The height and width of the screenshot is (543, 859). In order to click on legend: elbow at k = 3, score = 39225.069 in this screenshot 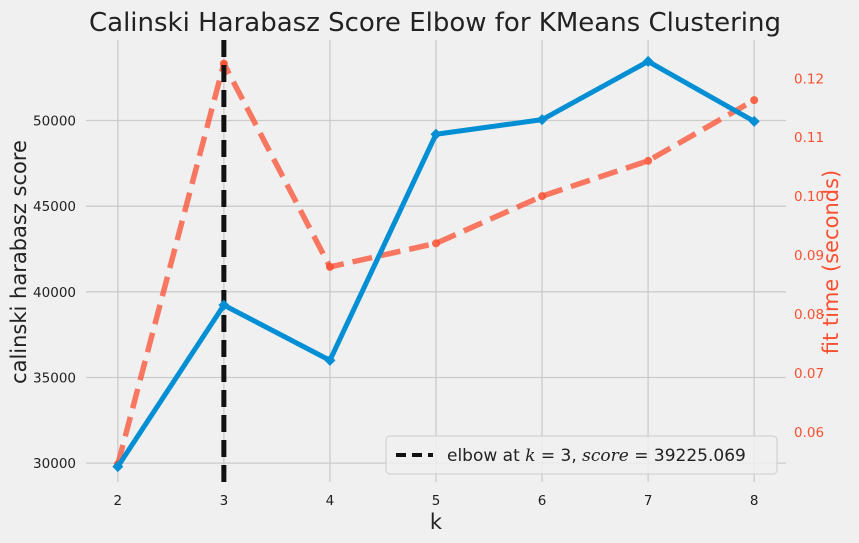, I will do `click(581, 455)`.